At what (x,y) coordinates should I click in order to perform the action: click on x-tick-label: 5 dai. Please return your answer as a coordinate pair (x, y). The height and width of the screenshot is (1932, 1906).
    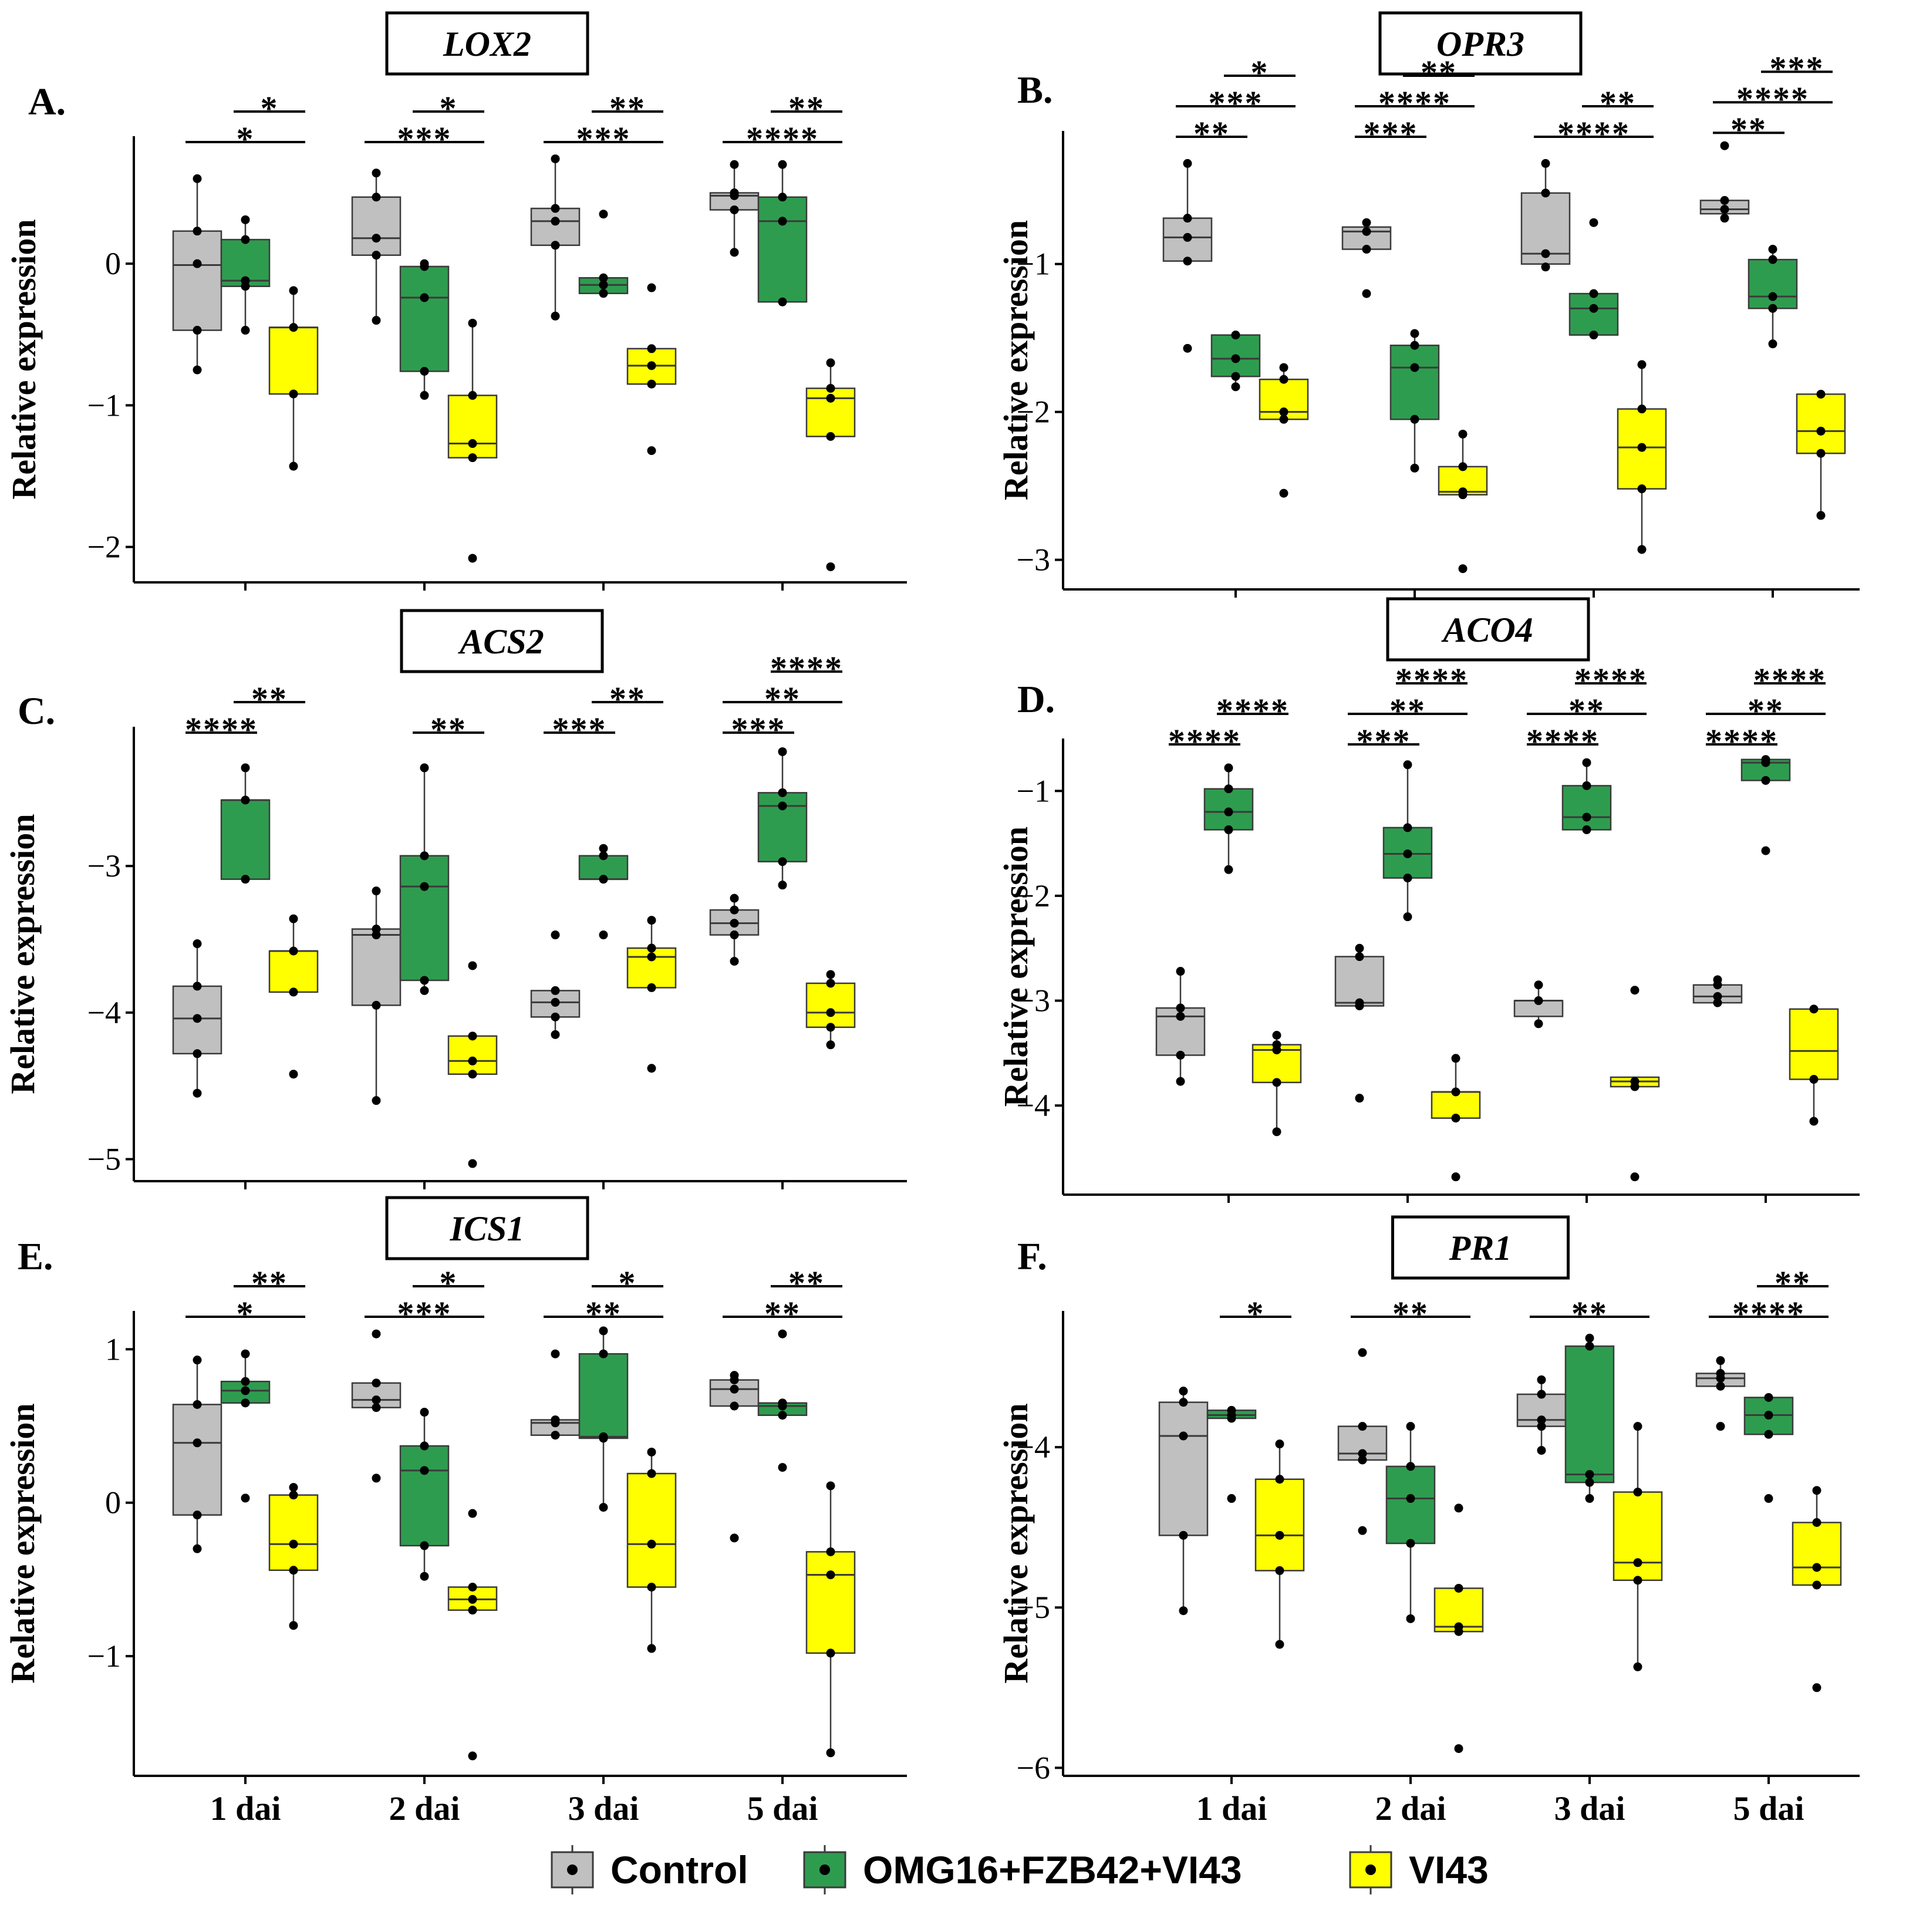
    Looking at the image, I should click on (1768, 1808).